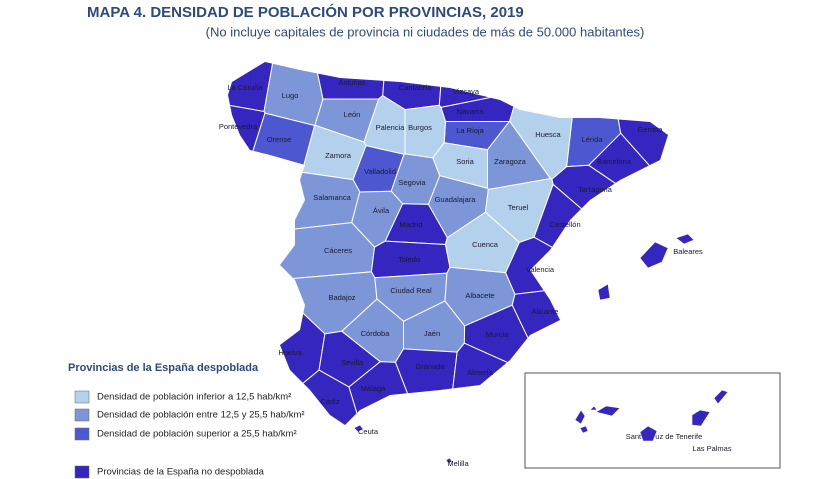 The width and height of the screenshot is (834, 479). I want to click on province-label: Sevilla, so click(352, 362).